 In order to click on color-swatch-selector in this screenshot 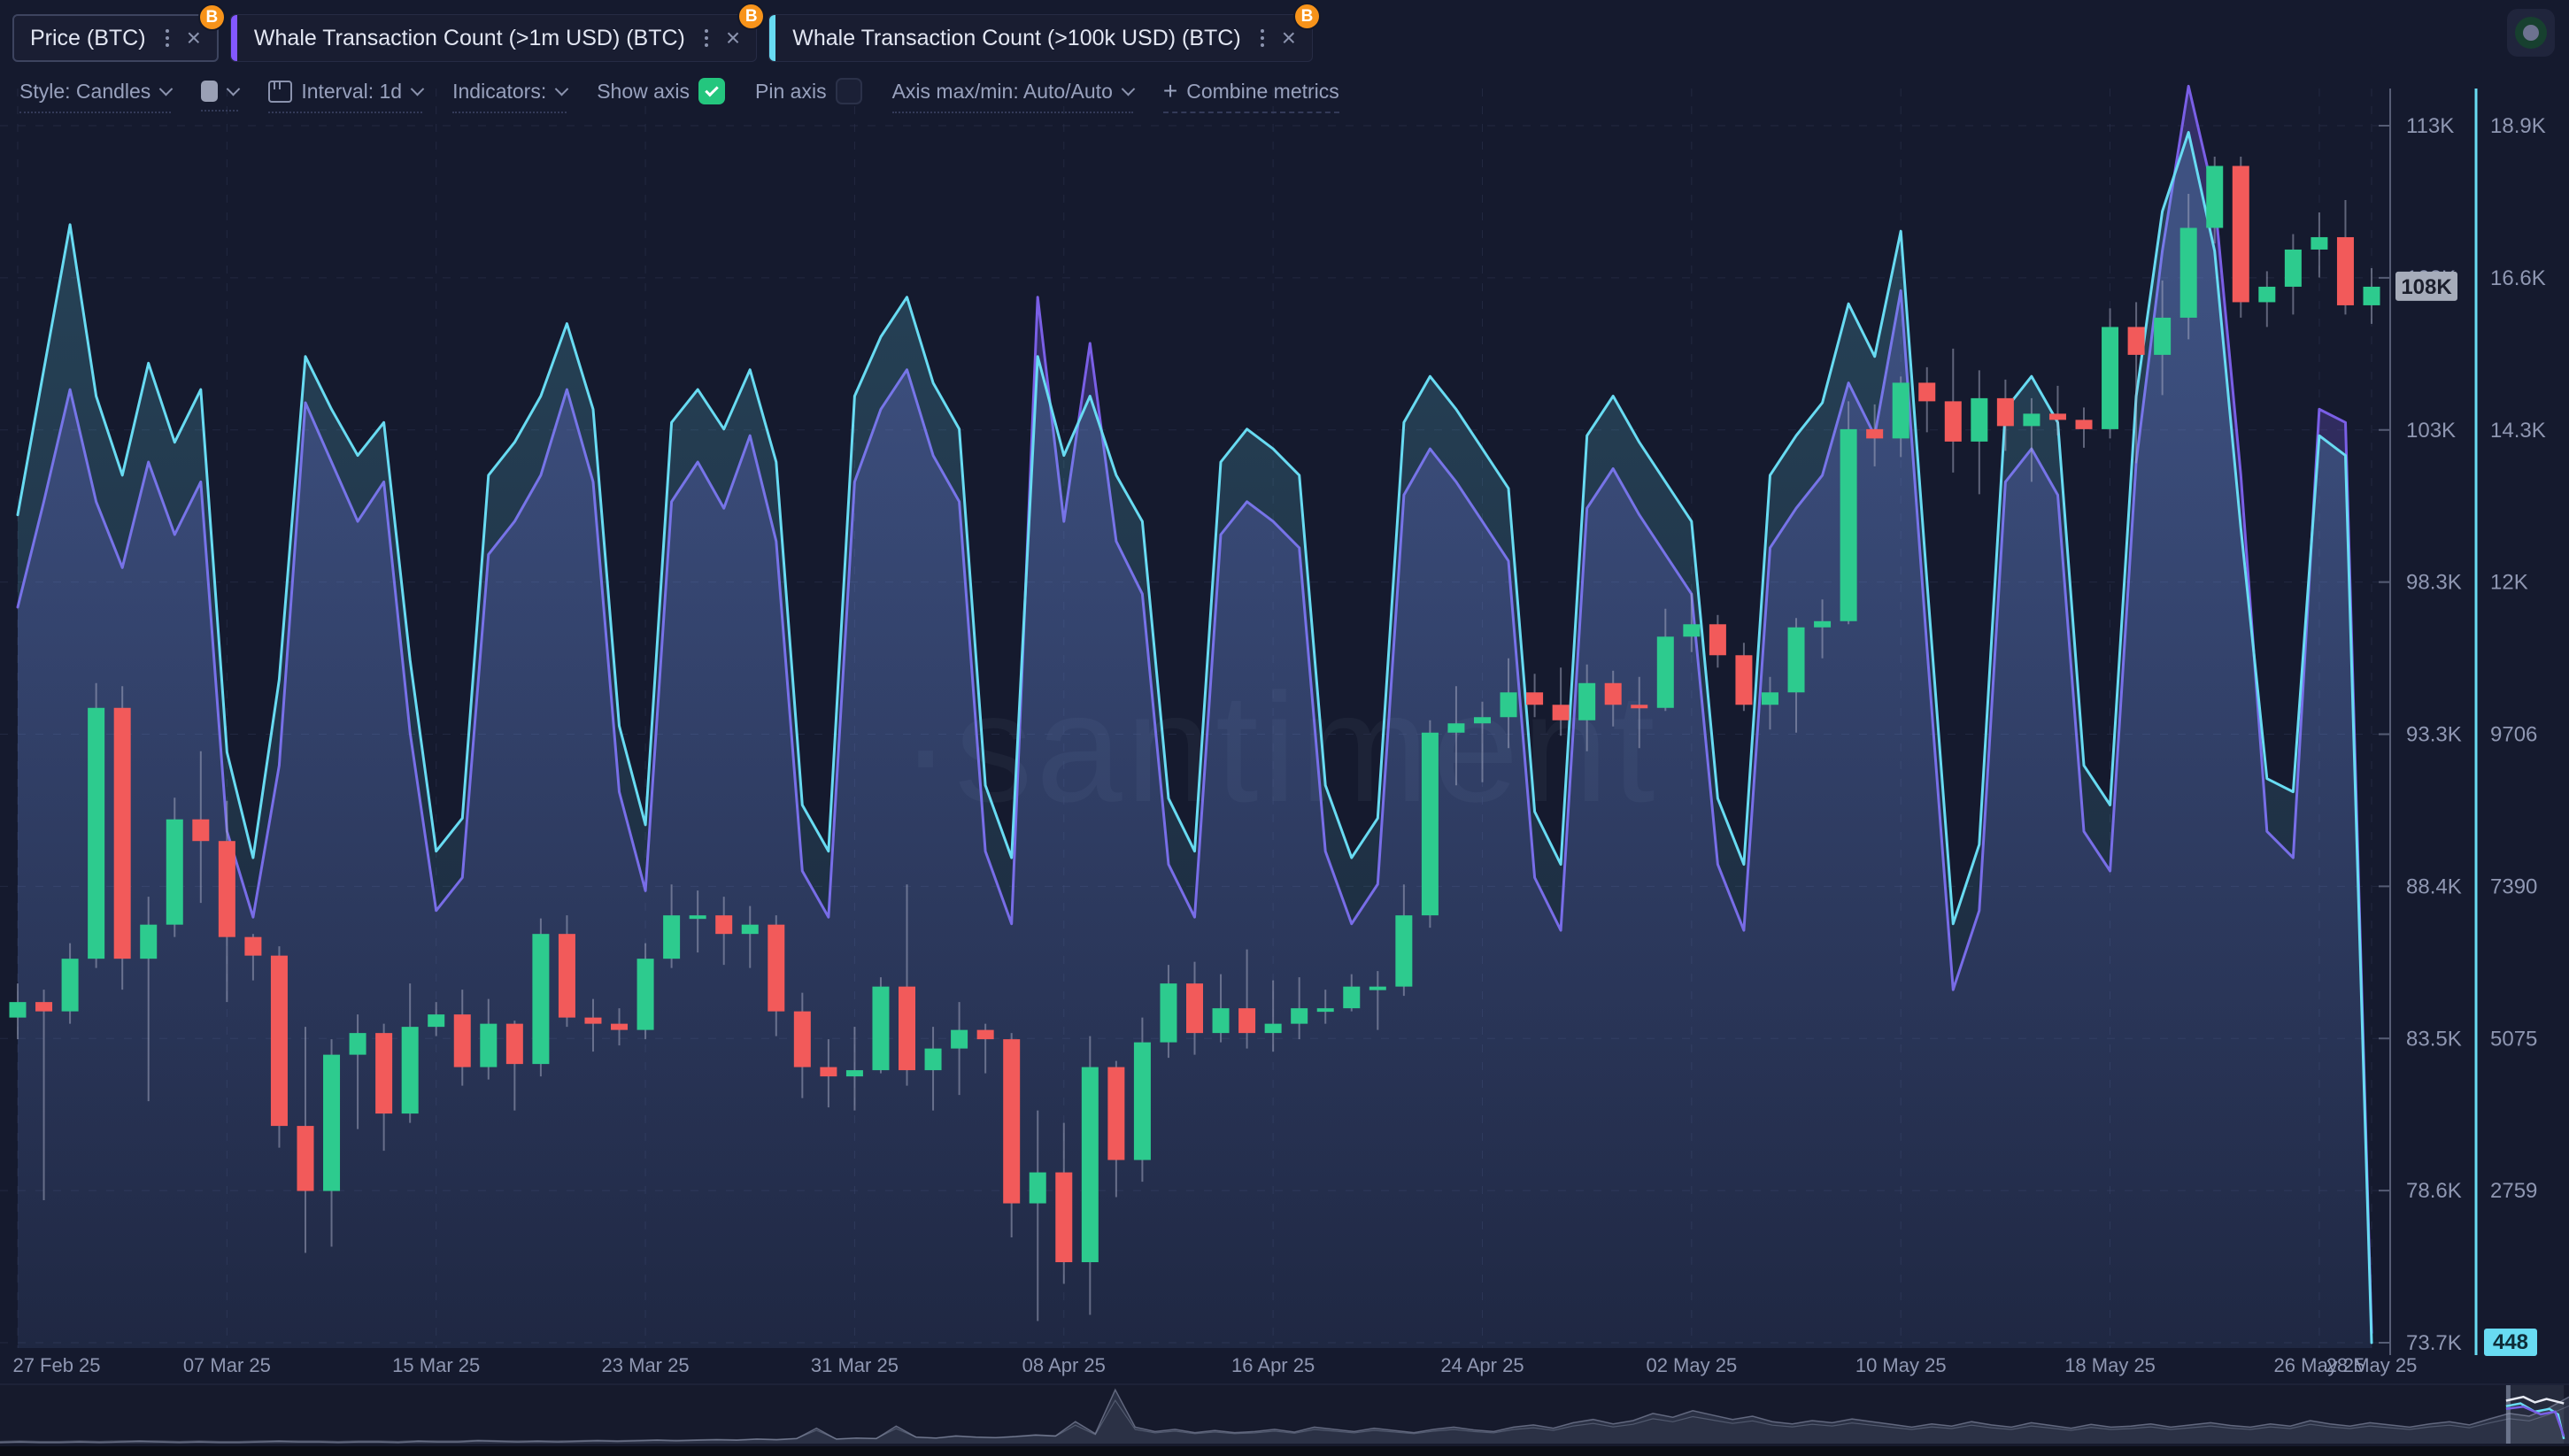, I will do `click(221, 96)`.